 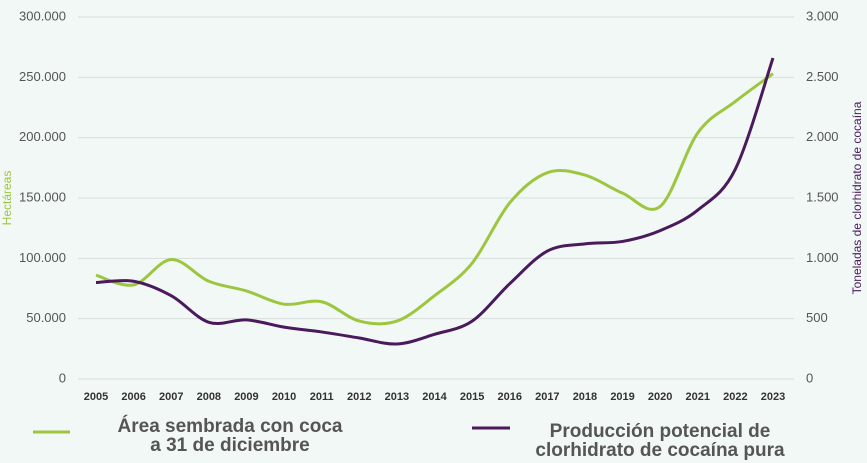 I want to click on x-tick-label: 2013, so click(x=397, y=397).